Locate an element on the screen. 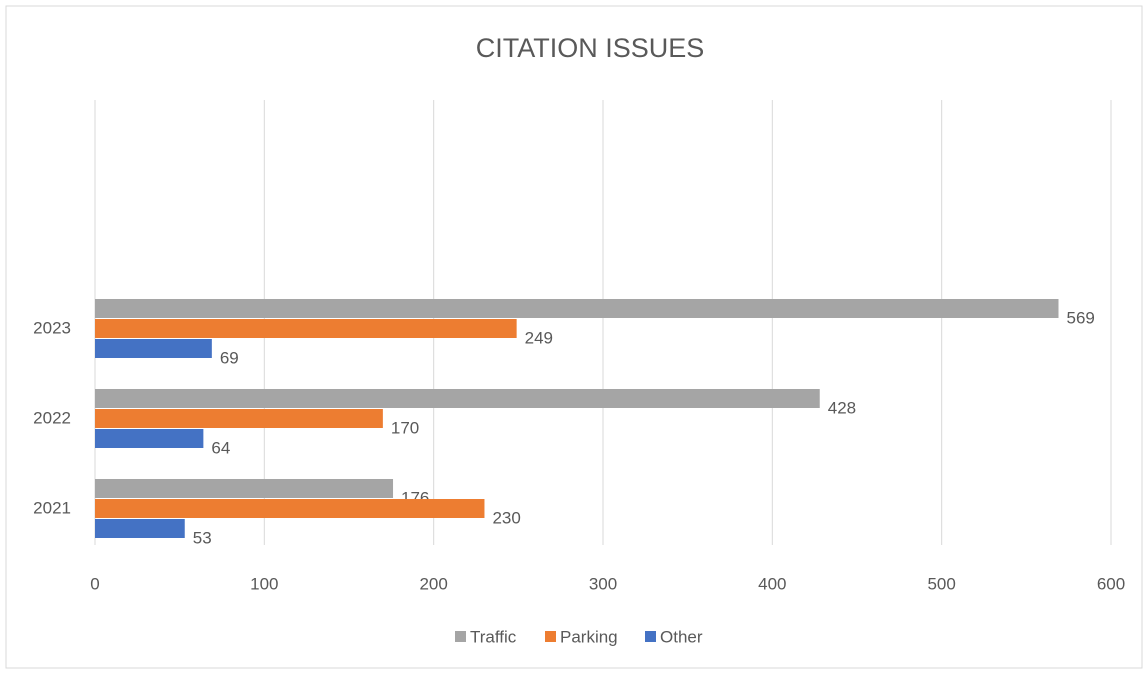  y-tick-label: 2023 is located at coordinates (52, 327).